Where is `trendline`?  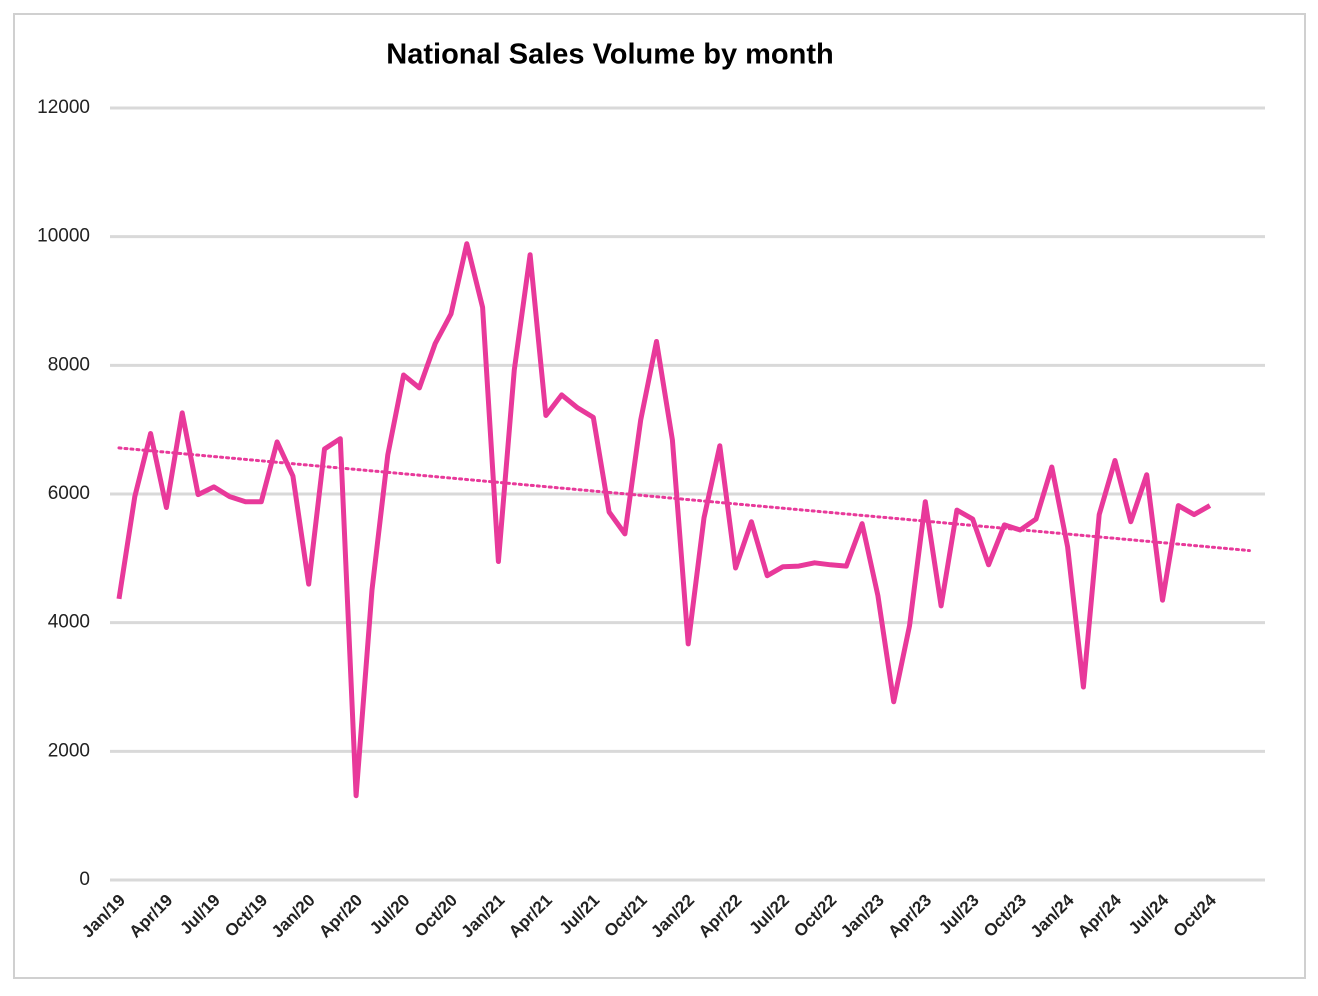 trendline is located at coordinates (684, 499).